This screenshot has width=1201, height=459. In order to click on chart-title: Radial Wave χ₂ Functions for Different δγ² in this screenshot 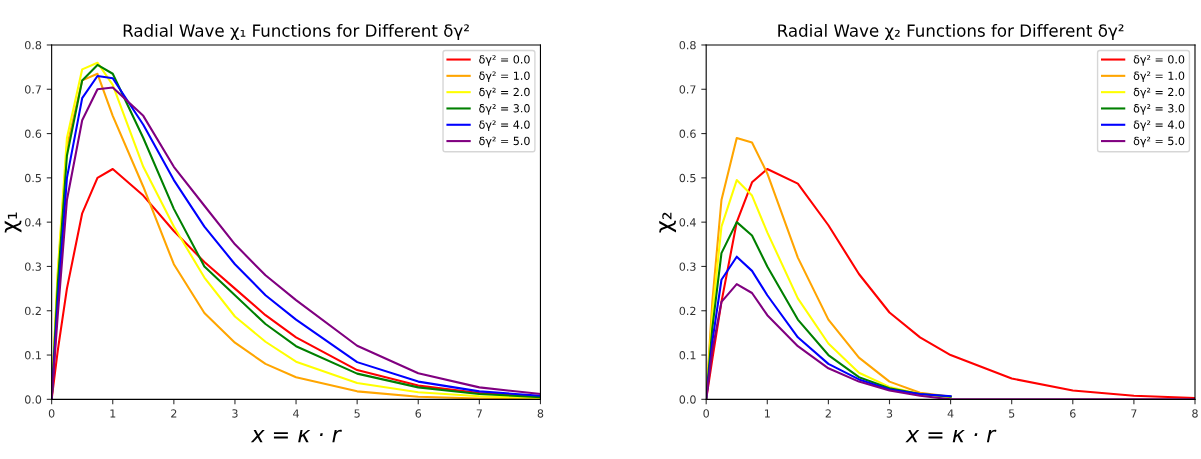, I will do `click(951, 32)`.